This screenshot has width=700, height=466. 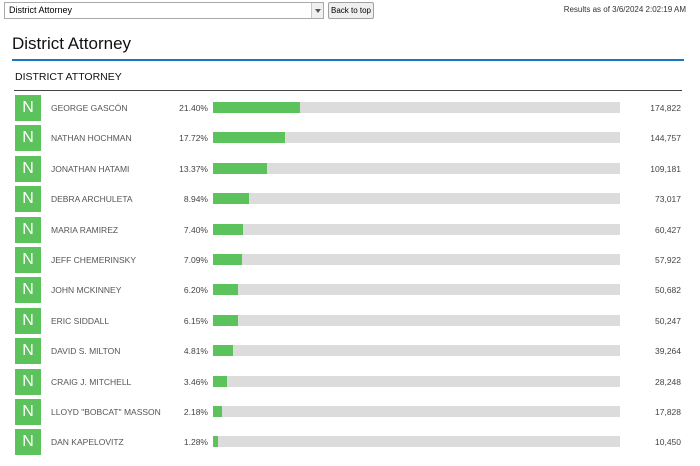 What do you see at coordinates (668, 229) in the screenshot?
I see `vote-count: 60,427` at bounding box center [668, 229].